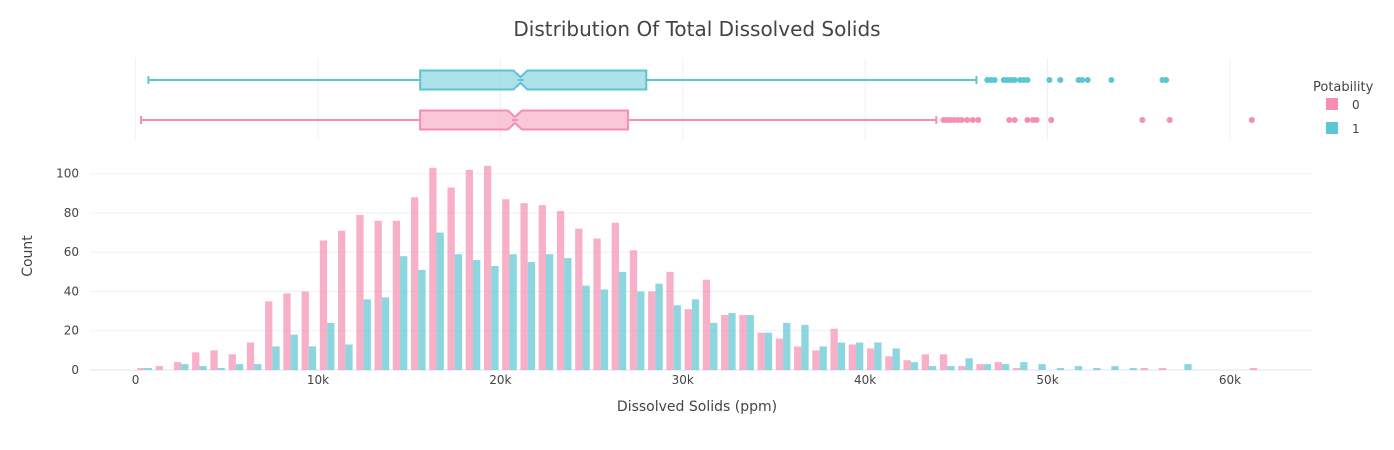  Describe the element at coordinates (1047, 380) in the screenshot. I see `x-tick-label: 50k` at that location.